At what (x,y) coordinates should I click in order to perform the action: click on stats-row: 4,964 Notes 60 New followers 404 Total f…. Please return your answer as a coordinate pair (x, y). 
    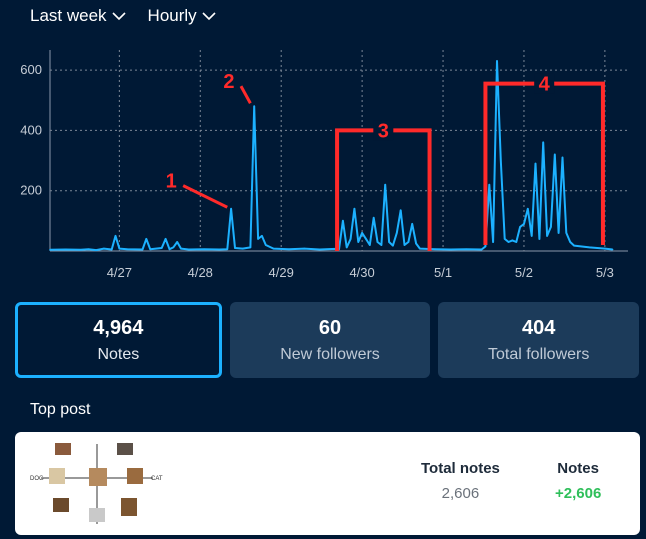
    Looking at the image, I should click on (327, 340).